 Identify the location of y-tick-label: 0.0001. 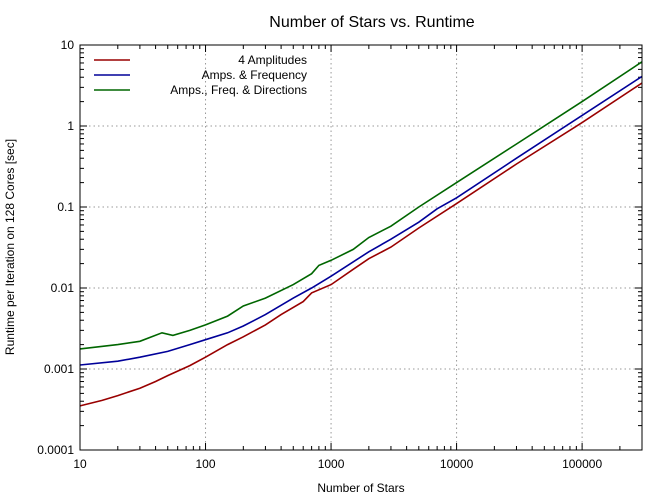
(55, 450).